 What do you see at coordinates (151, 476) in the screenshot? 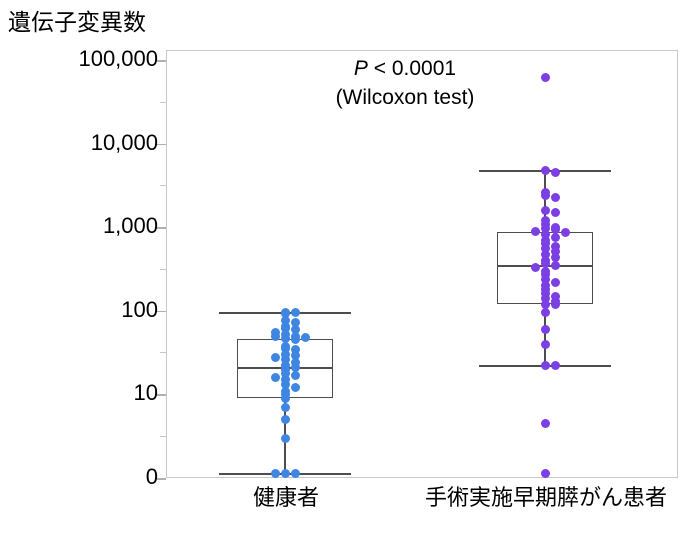
I see `y-tick-label: 0` at bounding box center [151, 476].